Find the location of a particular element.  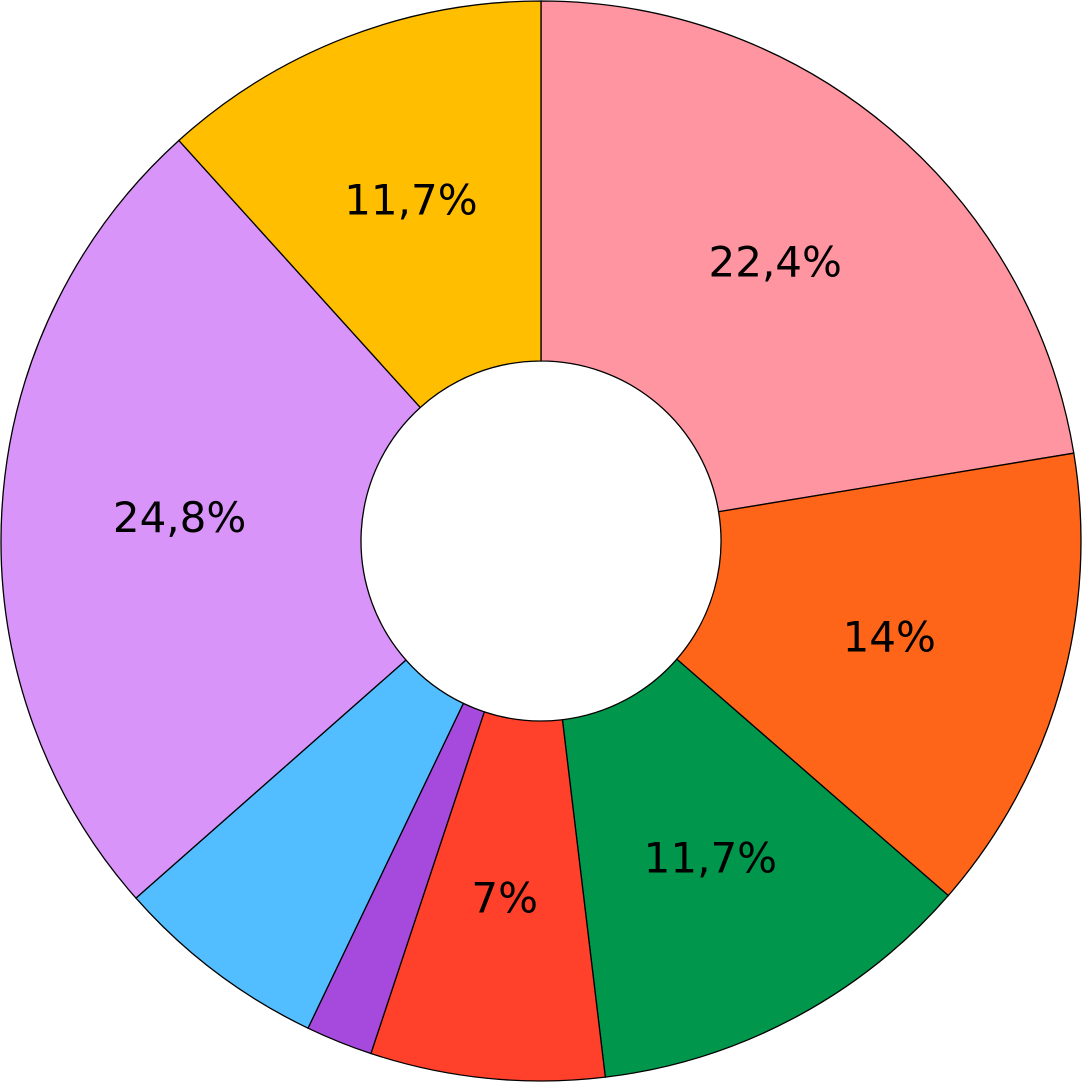

data-label: 7% is located at coordinates (504, 898).